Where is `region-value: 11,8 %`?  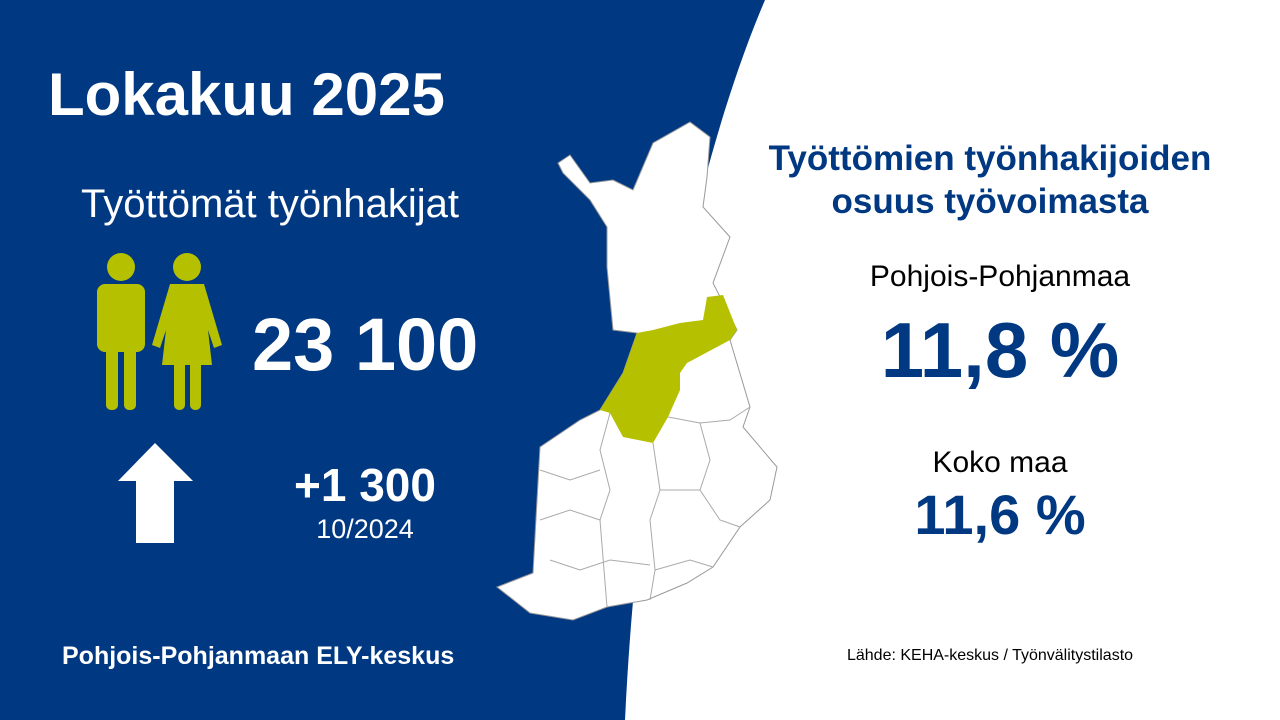
region-value: 11,8 % is located at coordinates (1000, 350).